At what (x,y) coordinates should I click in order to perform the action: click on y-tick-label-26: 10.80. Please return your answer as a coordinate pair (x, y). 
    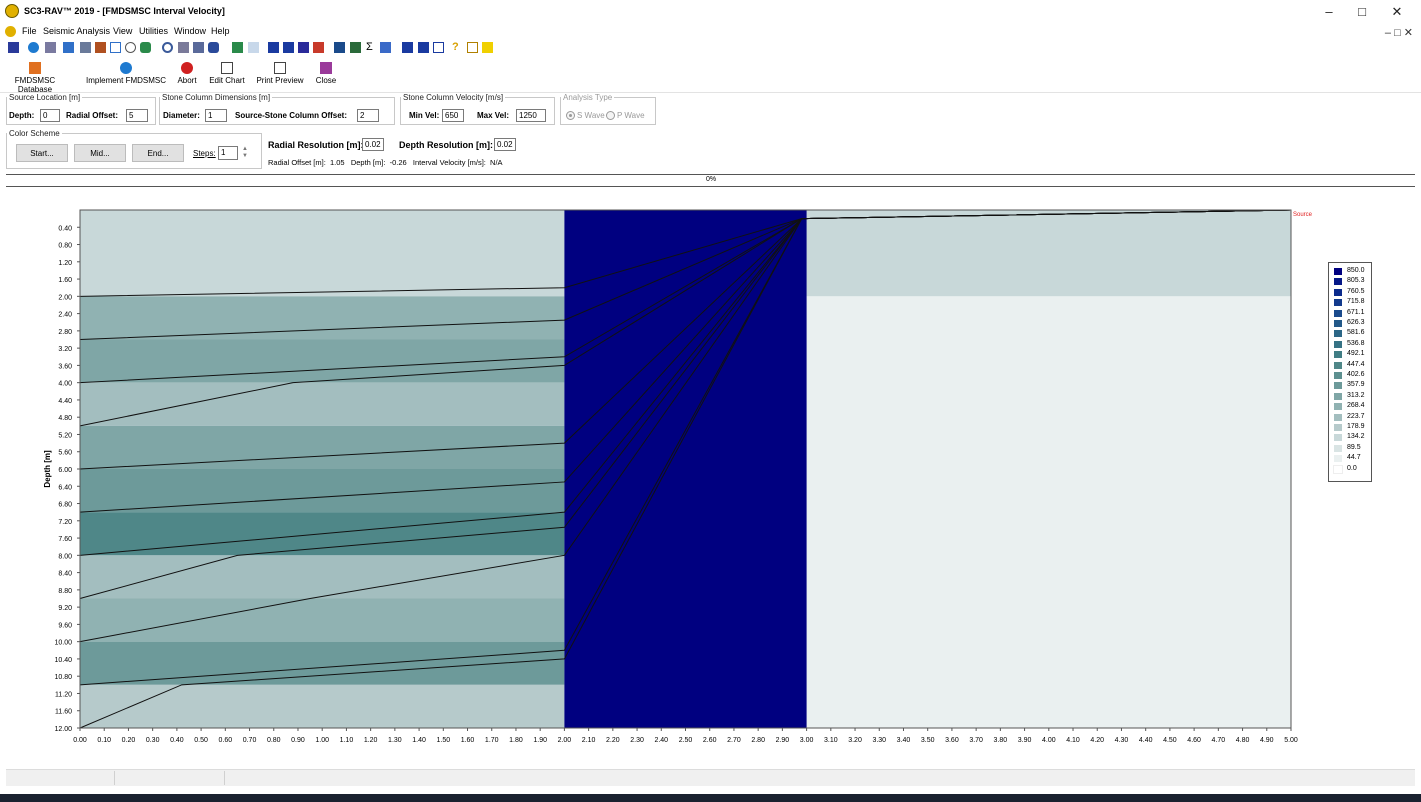
    Looking at the image, I should click on (63, 677).